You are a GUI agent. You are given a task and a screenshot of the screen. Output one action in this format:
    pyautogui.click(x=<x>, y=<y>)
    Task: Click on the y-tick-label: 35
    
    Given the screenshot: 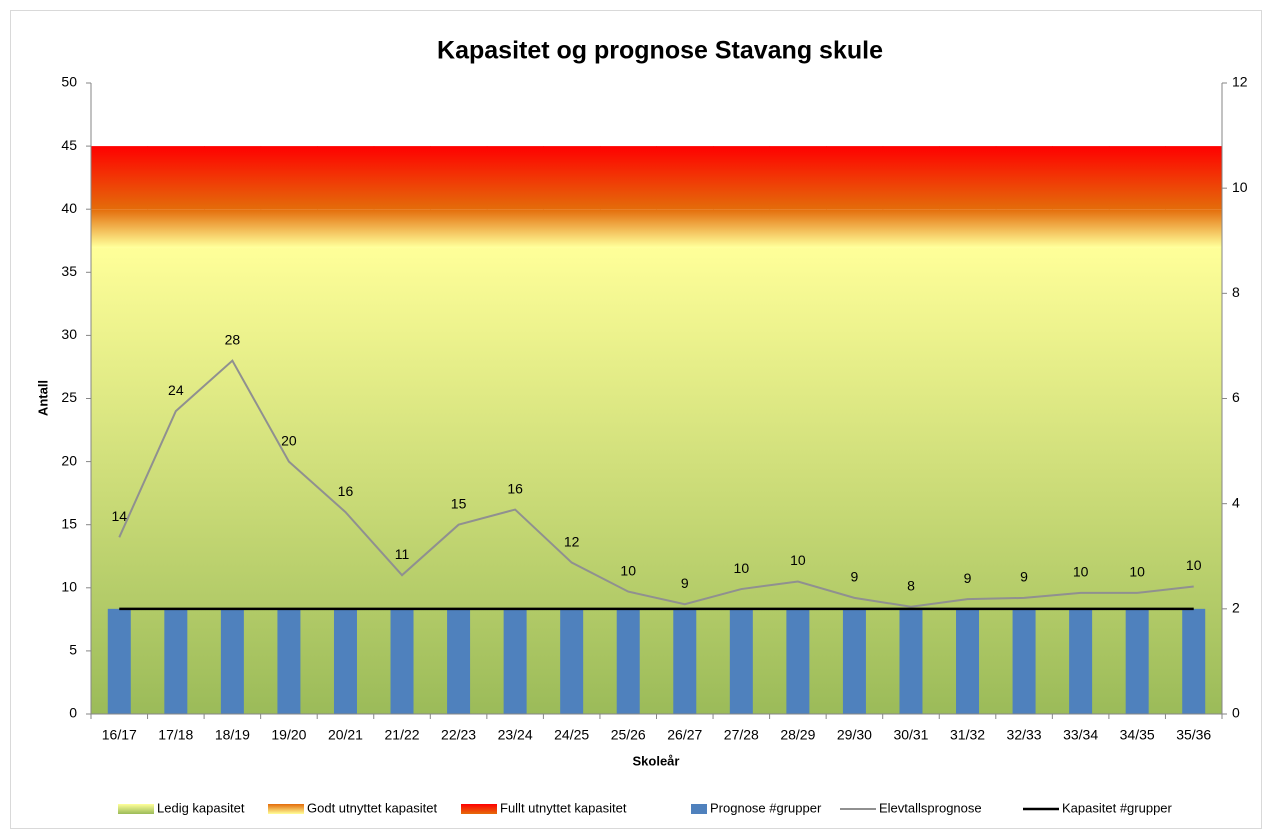 What is the action you would take?
    pyautogui.click(x=69, y=271)
    